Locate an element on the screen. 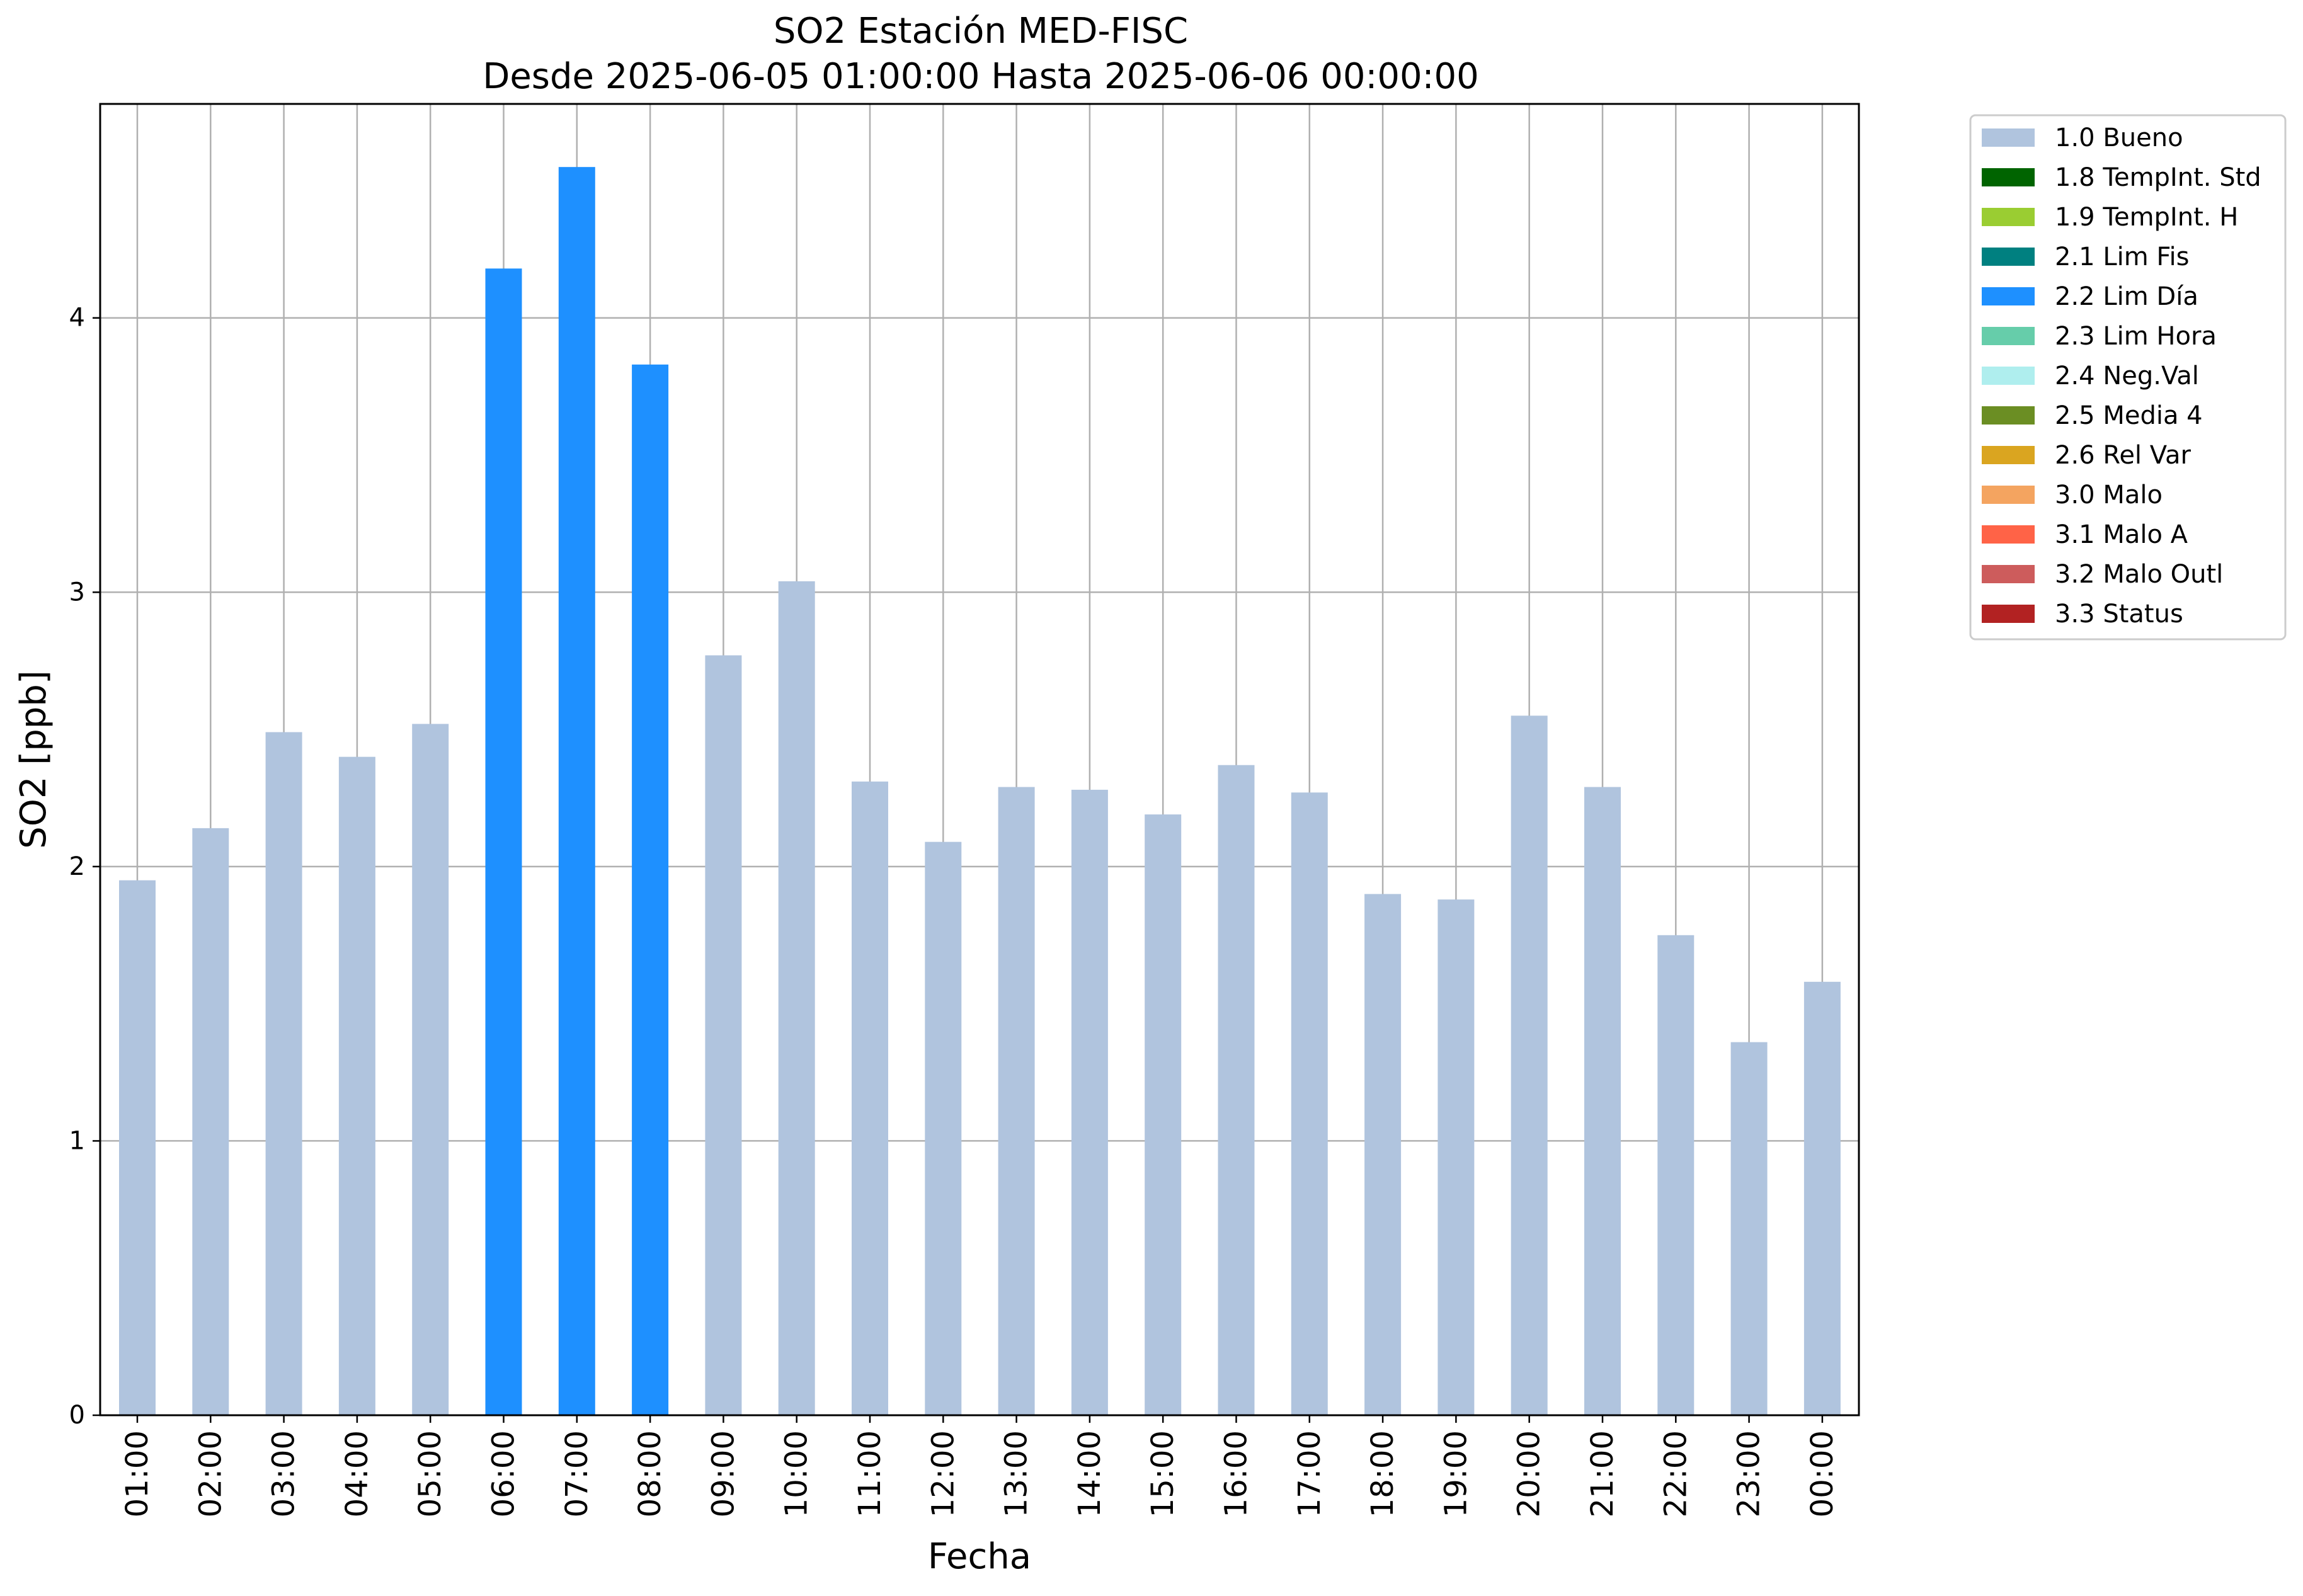  legend-label: 2.1 Lim Fis is located at coordinates (2122, 256).